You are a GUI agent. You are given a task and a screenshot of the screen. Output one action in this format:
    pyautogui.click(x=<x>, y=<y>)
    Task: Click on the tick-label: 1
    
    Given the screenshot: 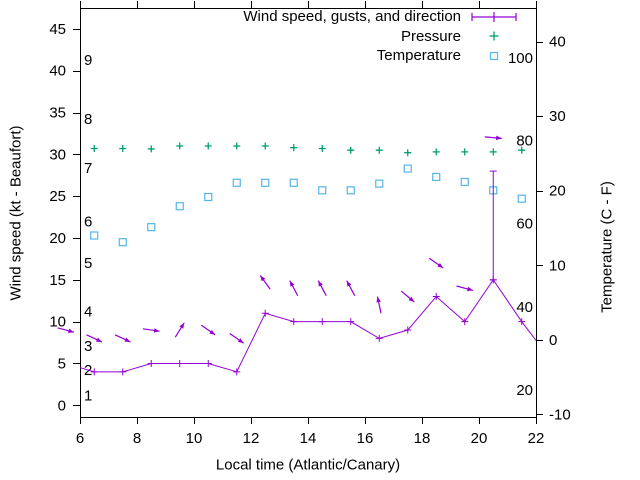 What is the action you would take?
    pyautogui.click(x=88, y=395)
    